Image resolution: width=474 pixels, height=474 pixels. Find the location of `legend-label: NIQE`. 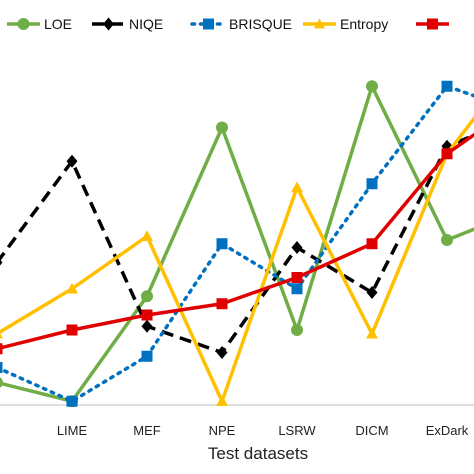

legend-label: NIQE is located at coordinates (146, 24).